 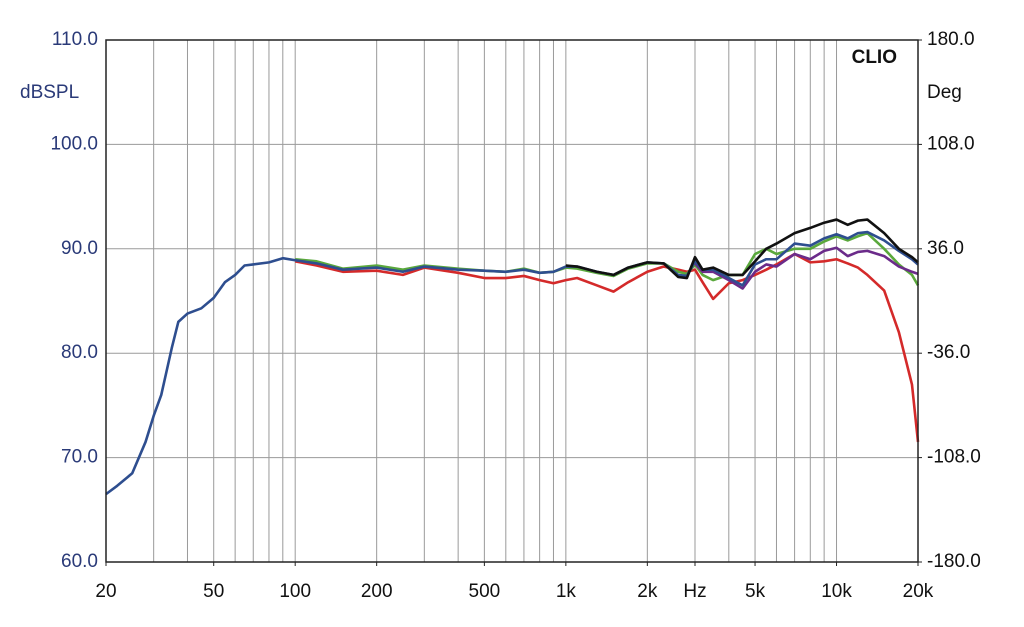 What do you see at coordinates (836, 591) in the screenshot?
I see `x-tick-label: 10k` at bounding box center [836, 591].